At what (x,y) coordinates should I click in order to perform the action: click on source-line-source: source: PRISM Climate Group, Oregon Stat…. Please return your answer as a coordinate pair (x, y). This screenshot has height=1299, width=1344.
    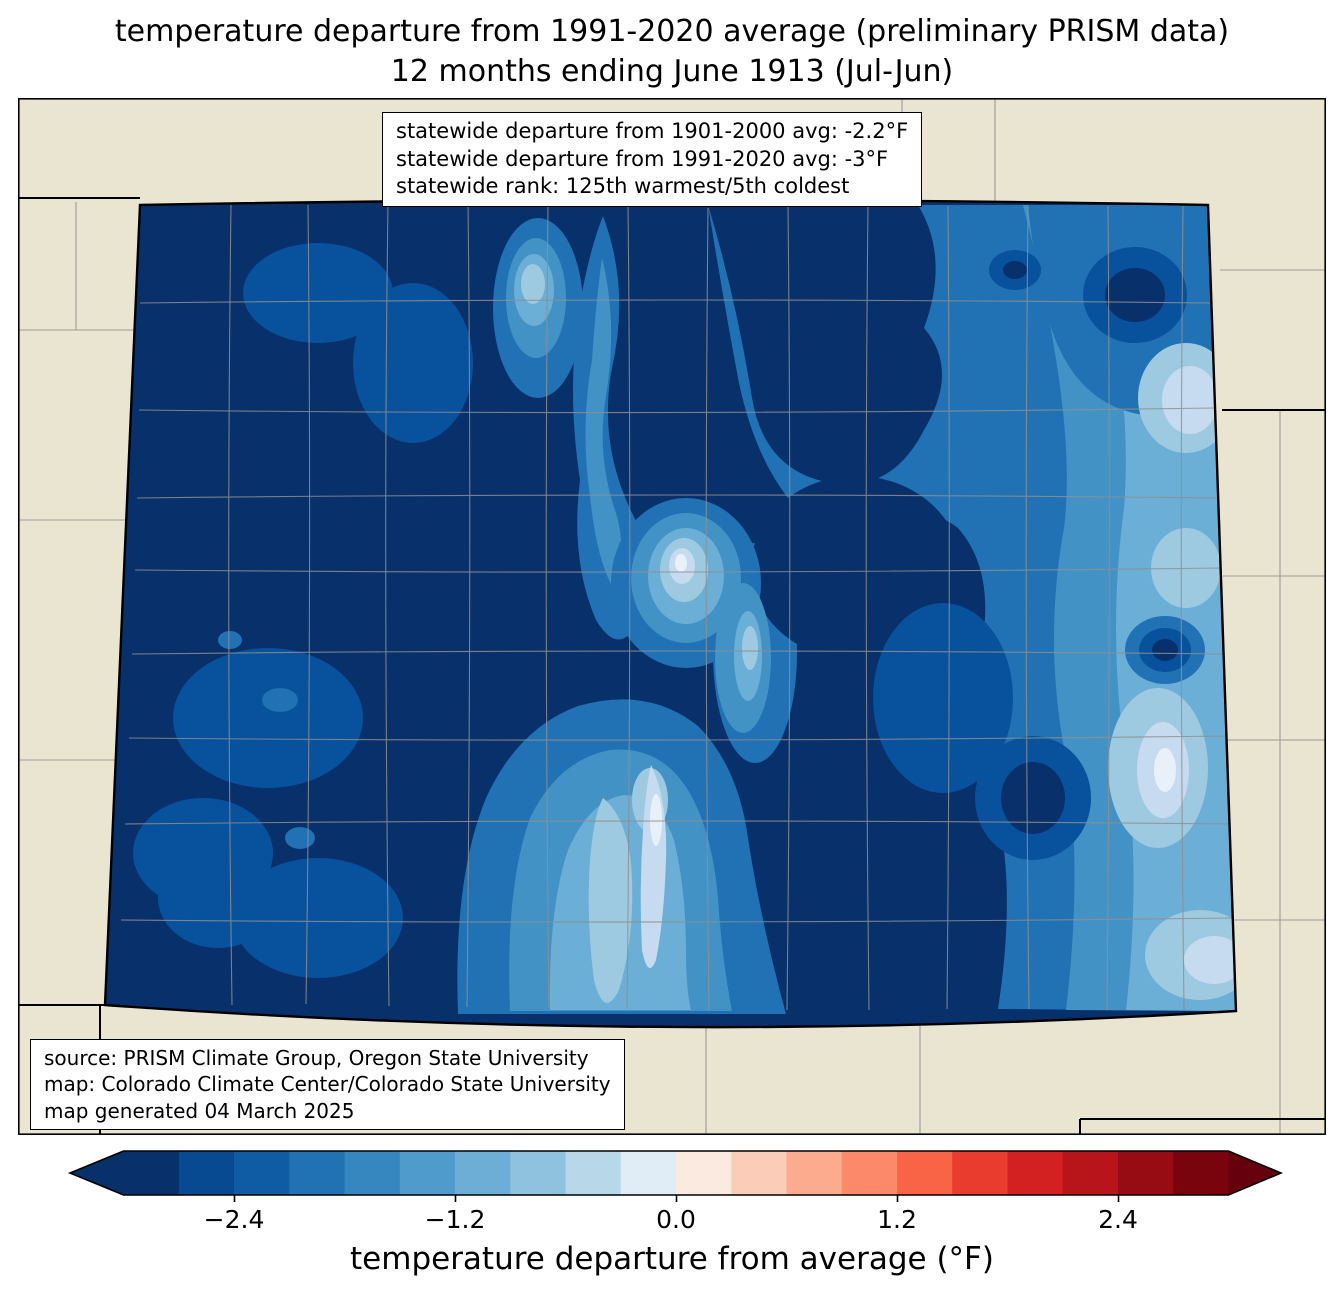
    Looking at the image, I should click on (316, 1058).